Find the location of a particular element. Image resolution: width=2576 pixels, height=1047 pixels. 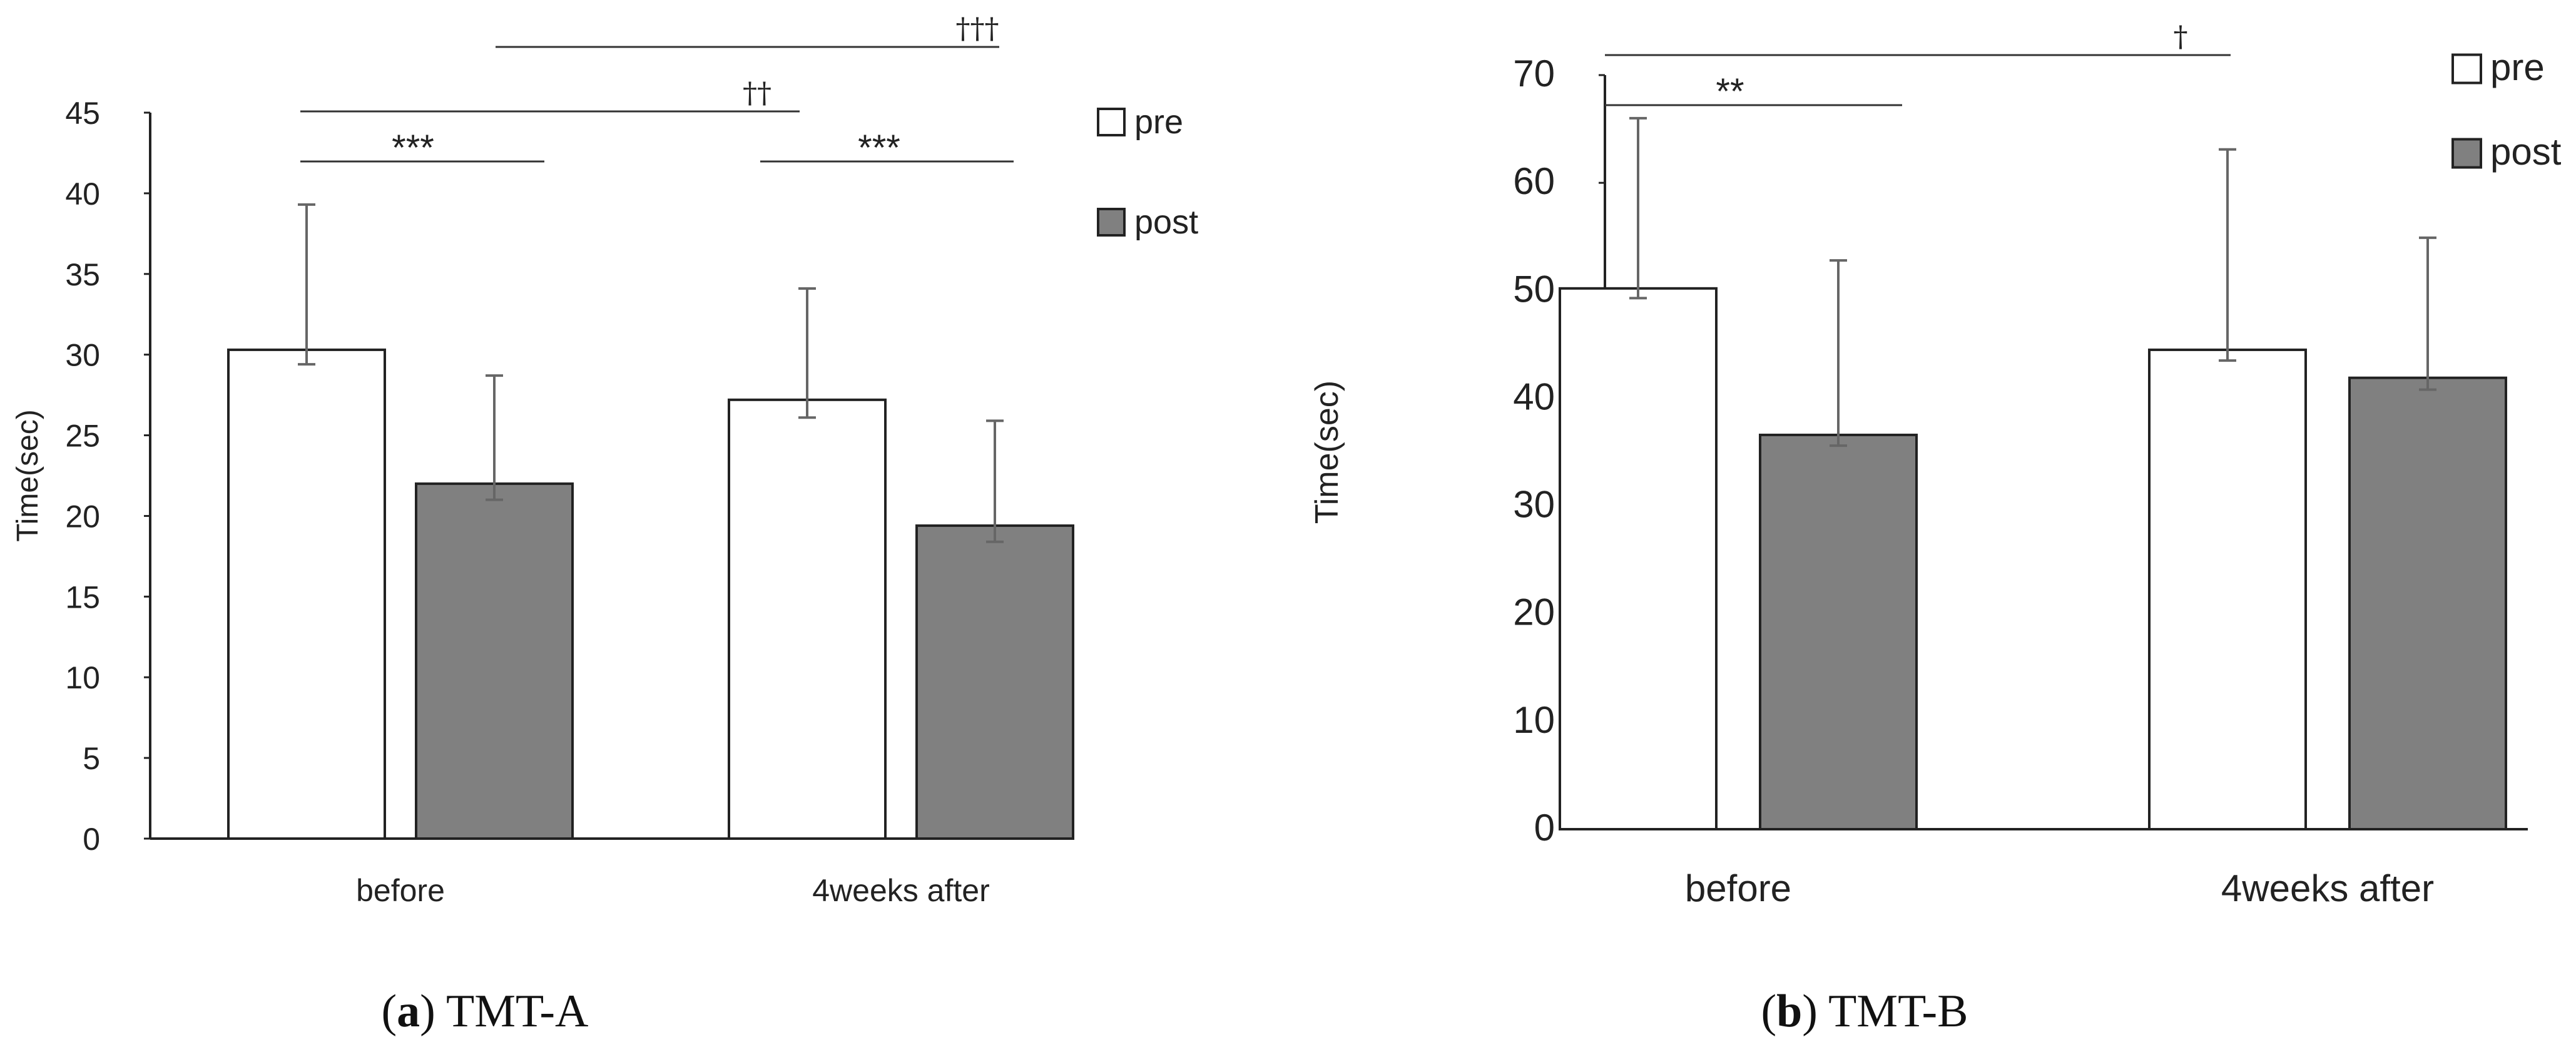

y-tick-label: 15 is located at coordinates (83, 597).